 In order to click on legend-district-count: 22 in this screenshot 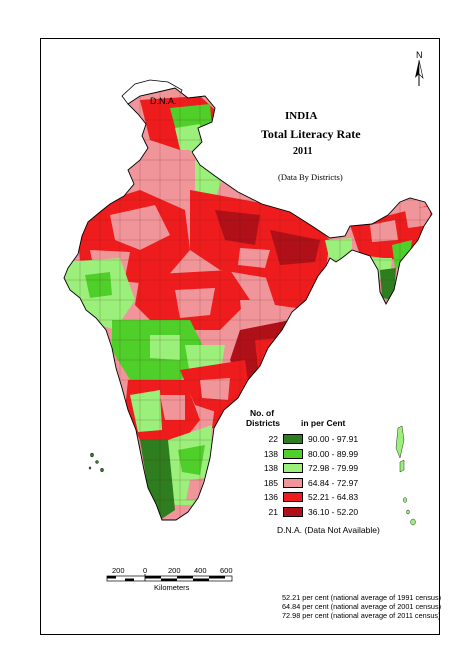, I will do `click(273, 439)`.